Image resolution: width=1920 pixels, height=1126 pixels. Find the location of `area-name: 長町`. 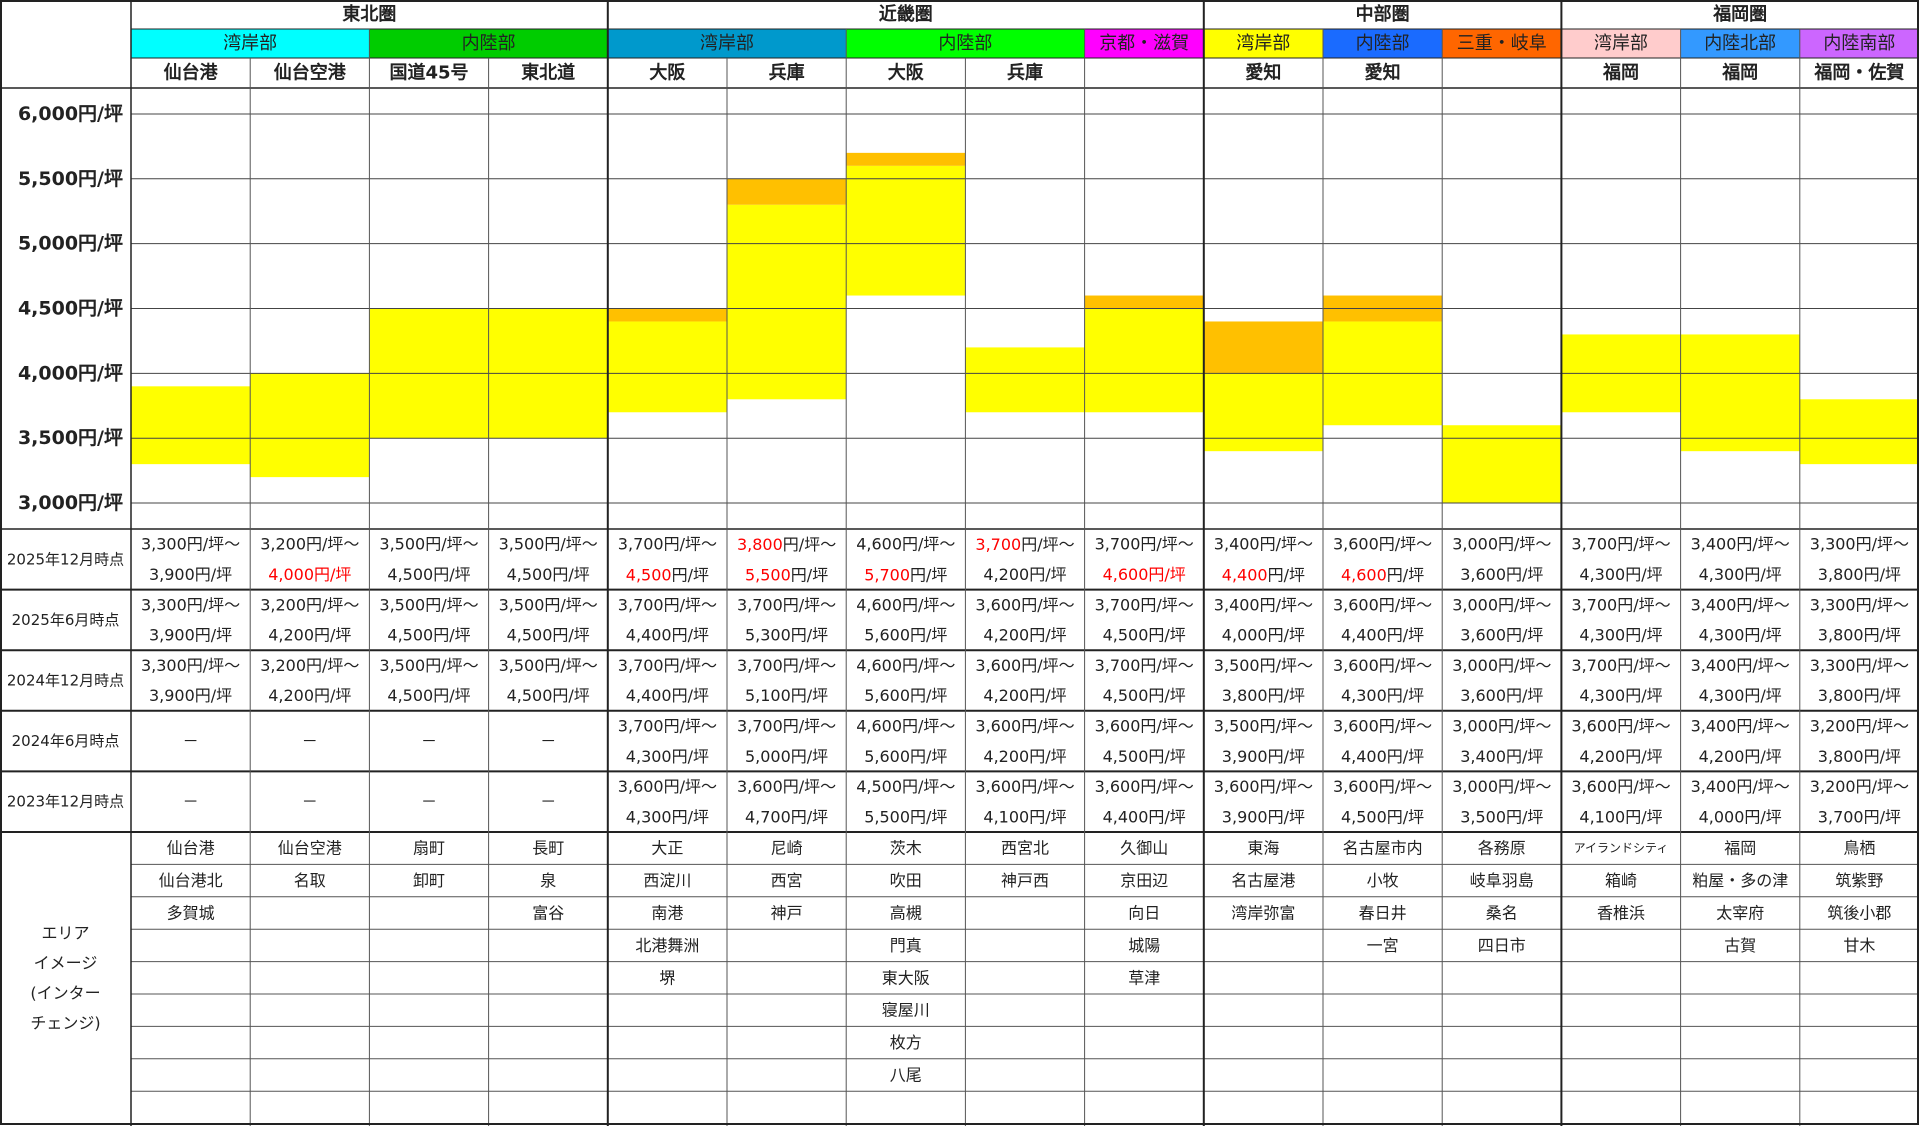

area-name: 長町 is located at coordinates (548, 848).